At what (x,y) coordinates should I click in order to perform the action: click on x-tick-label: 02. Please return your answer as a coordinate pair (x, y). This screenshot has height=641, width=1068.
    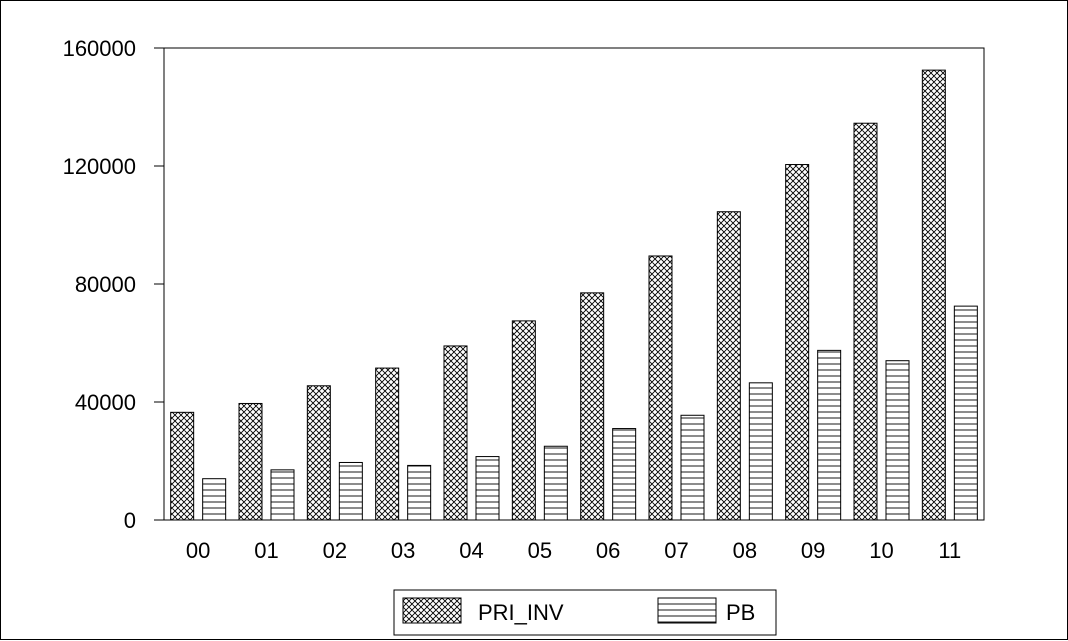
    Looking at the image, I should click on (335, 550).